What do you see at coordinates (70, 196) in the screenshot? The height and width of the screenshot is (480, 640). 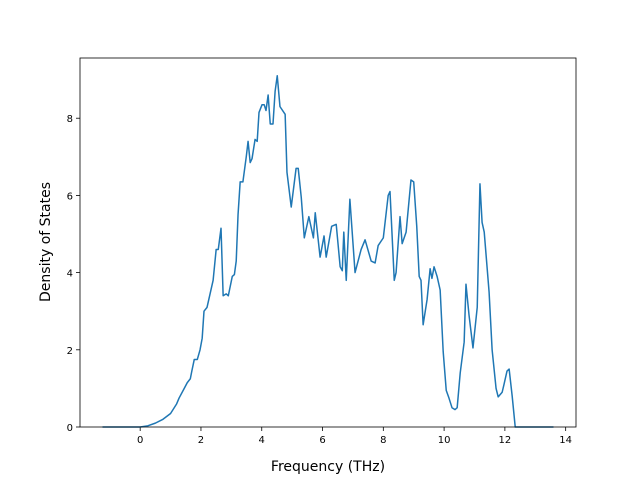 I see `y-tick-label: 6` at bounding box center [70, 196].